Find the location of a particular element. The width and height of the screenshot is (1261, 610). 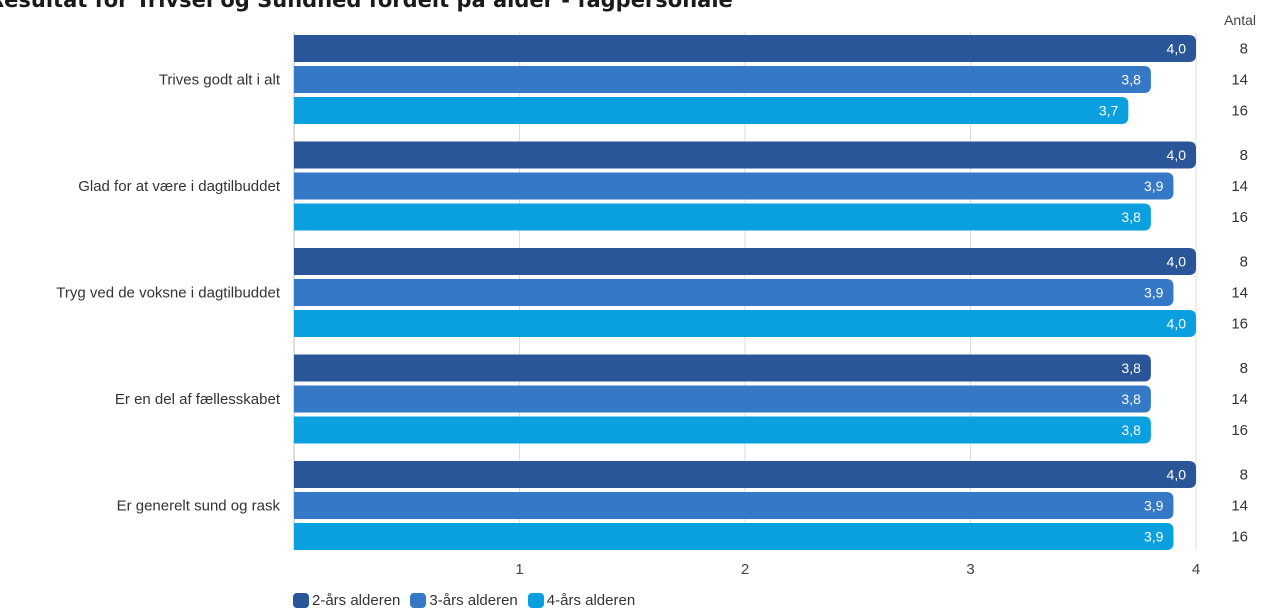

x-tick-label: 1 is located at coordinates (519, 569).